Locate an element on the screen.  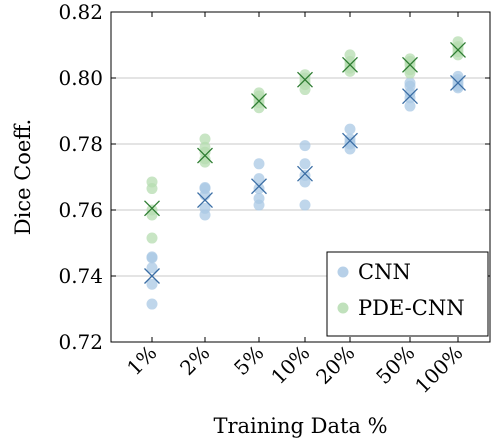
legend-label-pde-cnn: PDE-CNN is located at coordinates (411, 308).